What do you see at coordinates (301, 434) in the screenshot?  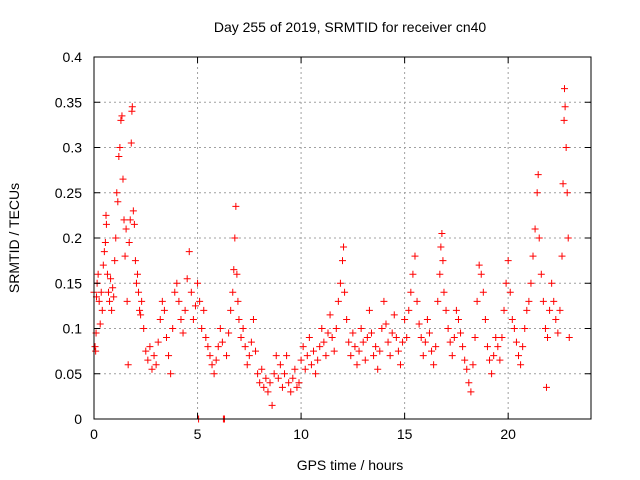 I see `x-tick-label: 10` at bounding box center [301, 434].